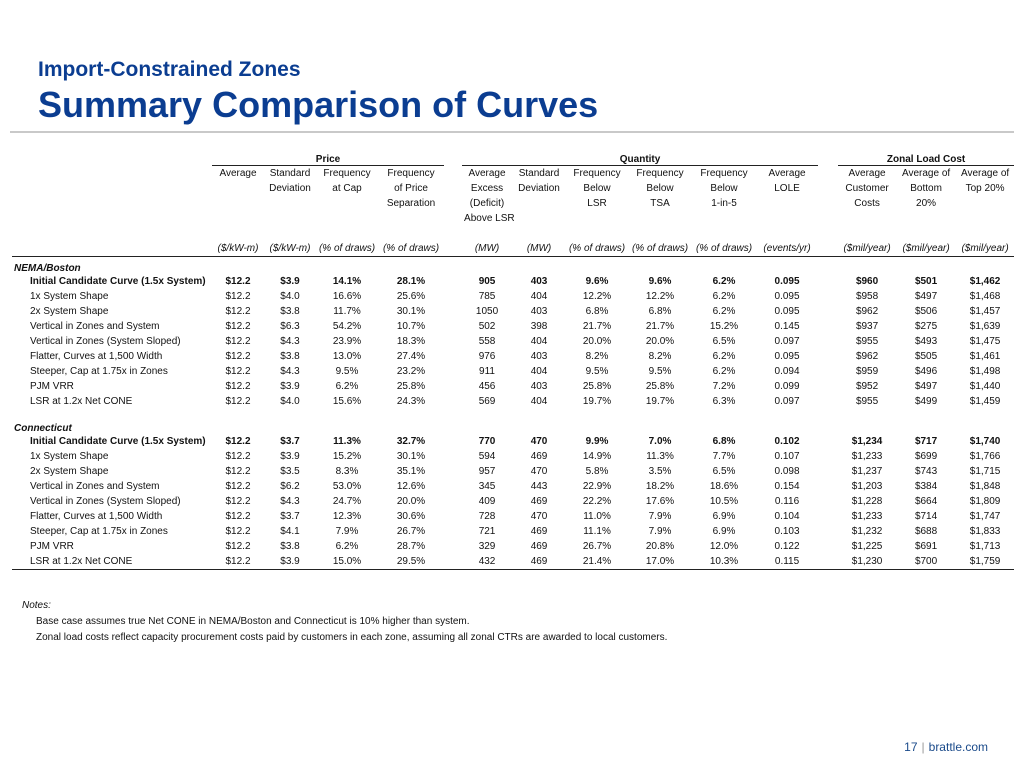 This screenshot has width=1024, height=768. What do you see at coordinates (926, 546) in the screenshot?
I see `table-cell: $691` at bounding box center [926, 546].